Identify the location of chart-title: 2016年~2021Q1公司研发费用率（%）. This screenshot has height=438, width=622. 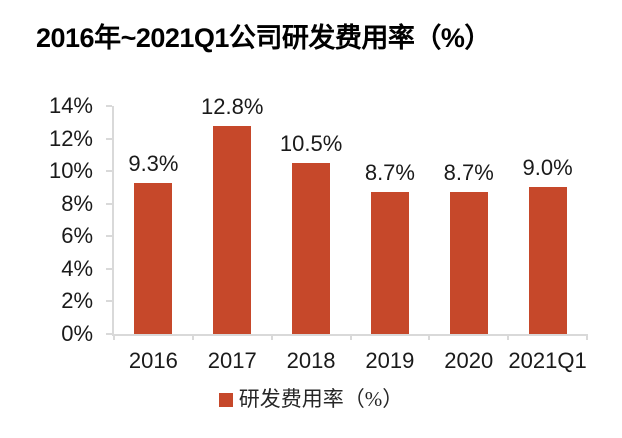
(263, 38).